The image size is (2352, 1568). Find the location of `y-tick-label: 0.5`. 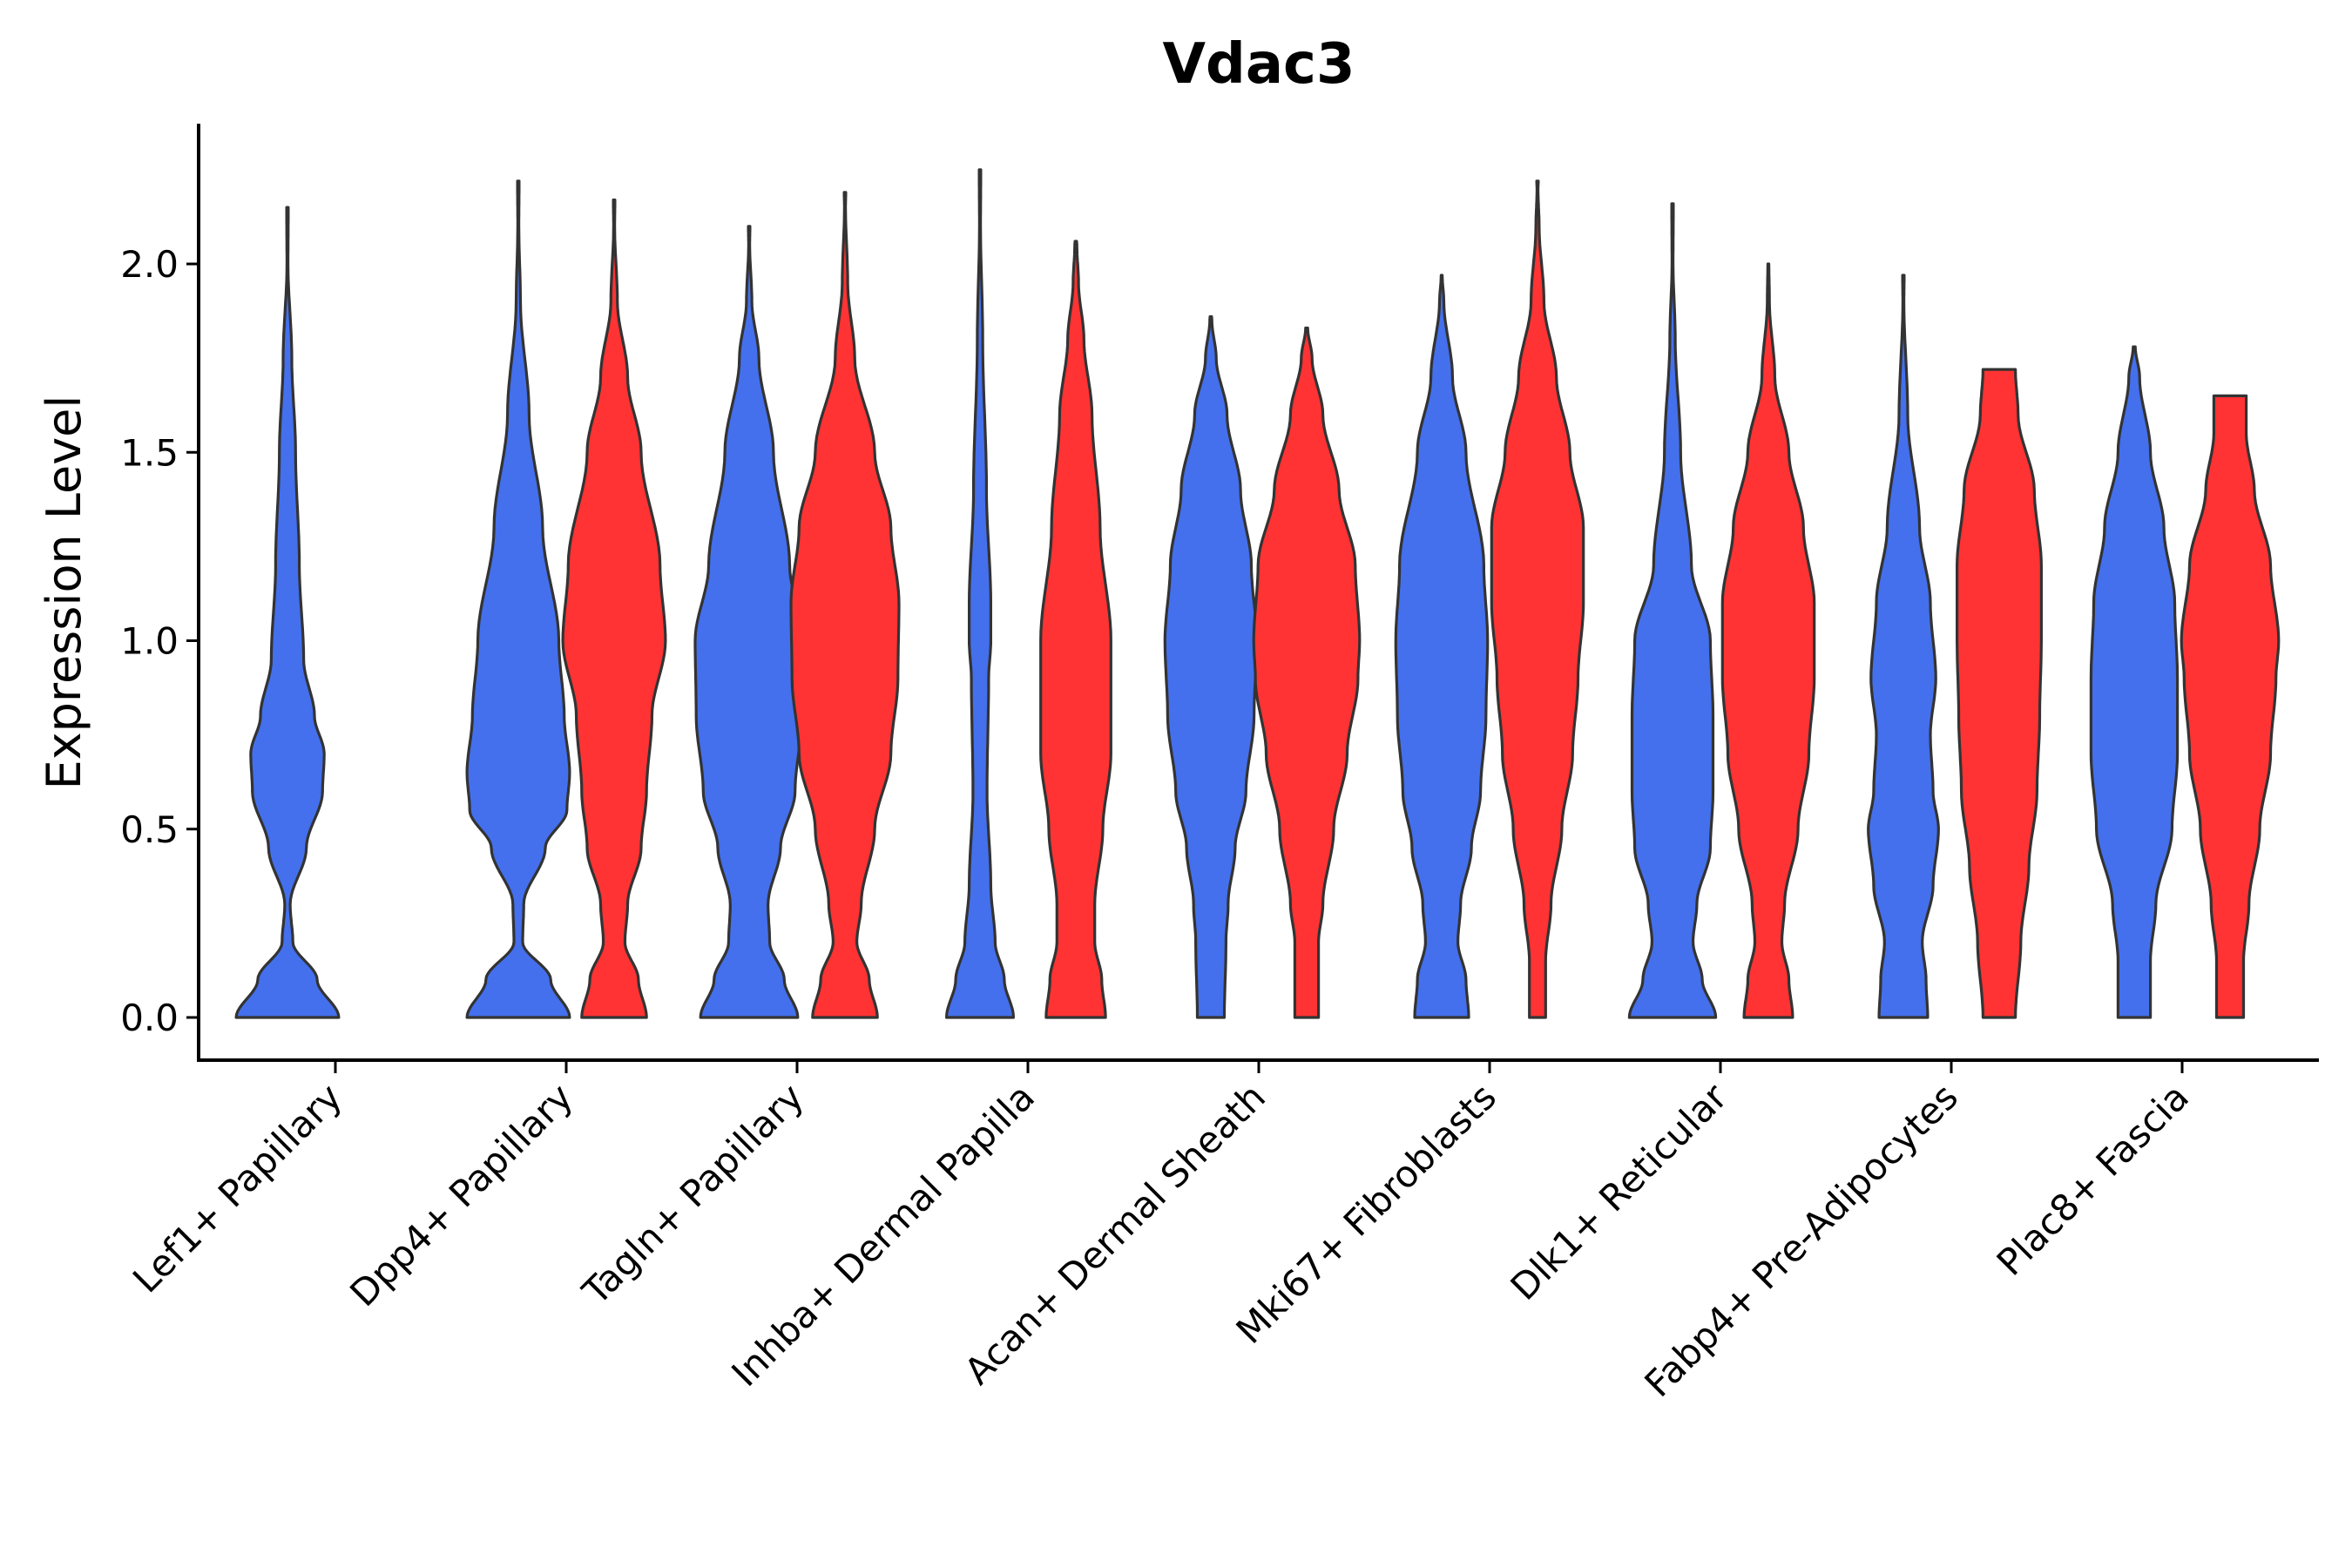

y-tick-label: 0.5 is located at coordinates (150, 830).